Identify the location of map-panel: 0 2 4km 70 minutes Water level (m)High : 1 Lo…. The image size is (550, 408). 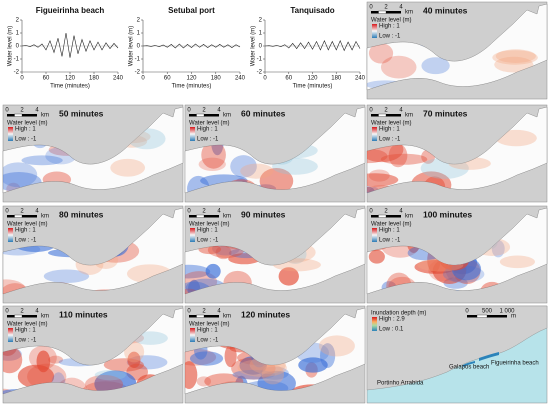
(457, 153).